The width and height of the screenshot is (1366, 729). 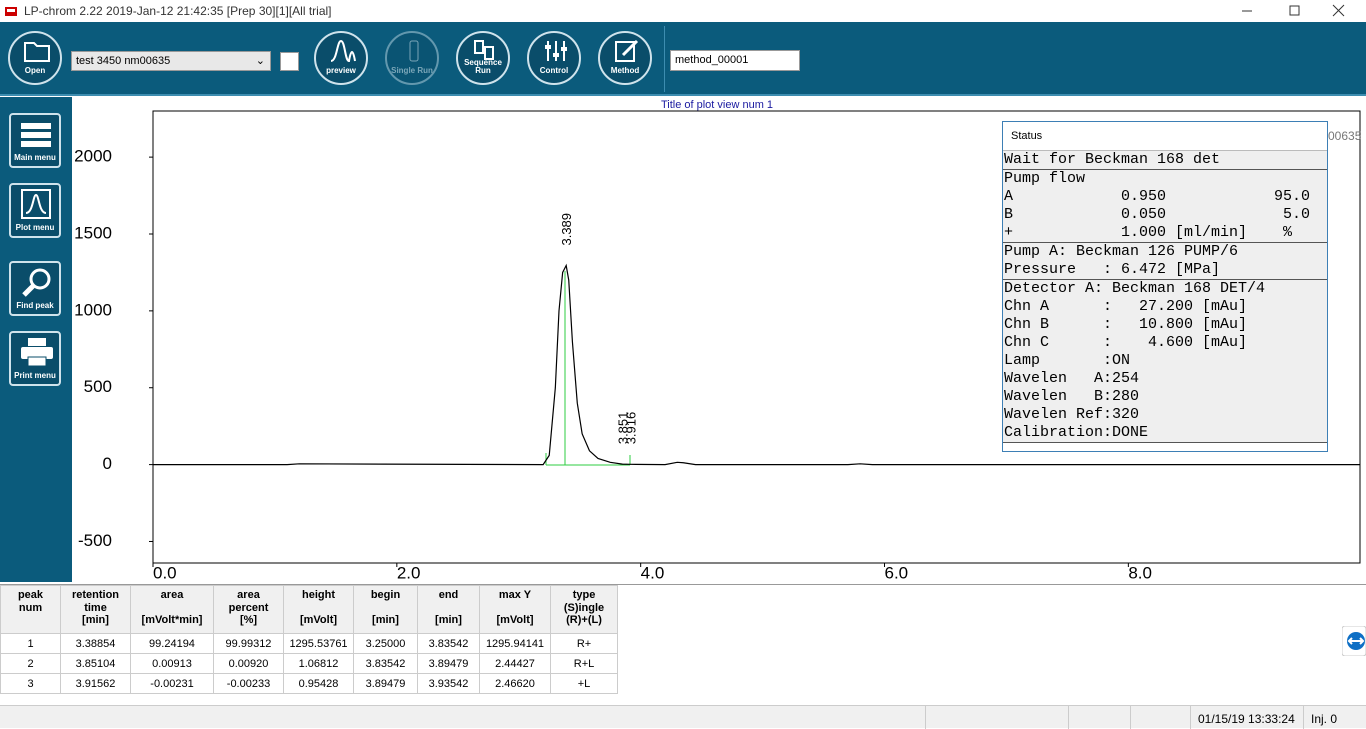 What do you see at coordinates (683, 717) in the screenshot?
I see `status-bar: 01/15/19 13:33:24 Inj. 0` at bounding box center [683, 717].